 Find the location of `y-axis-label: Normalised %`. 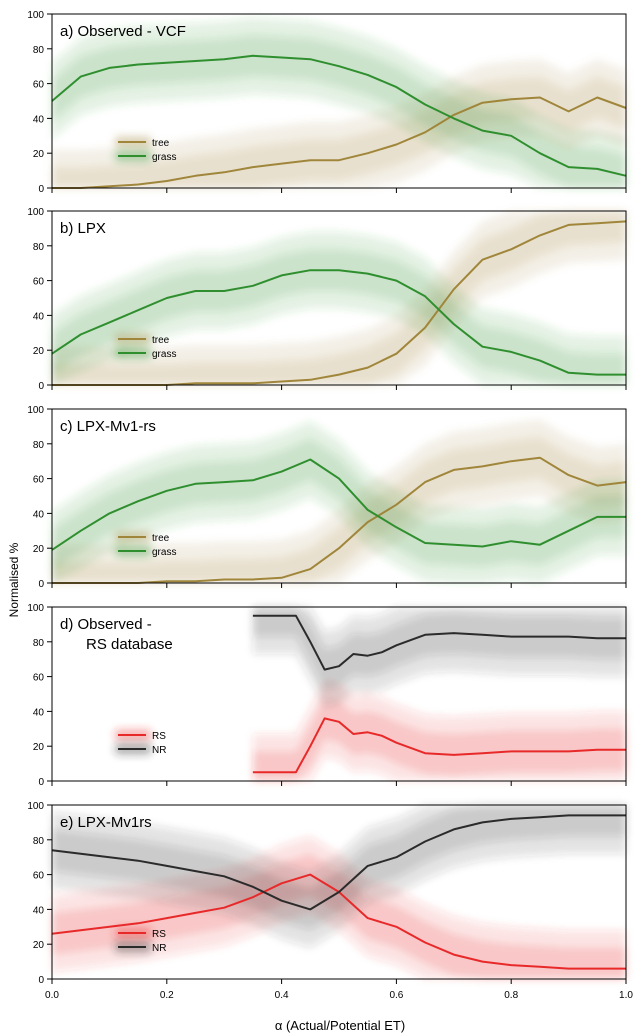

y-axis-label: Normalised % is located at coordinates (14, 579).